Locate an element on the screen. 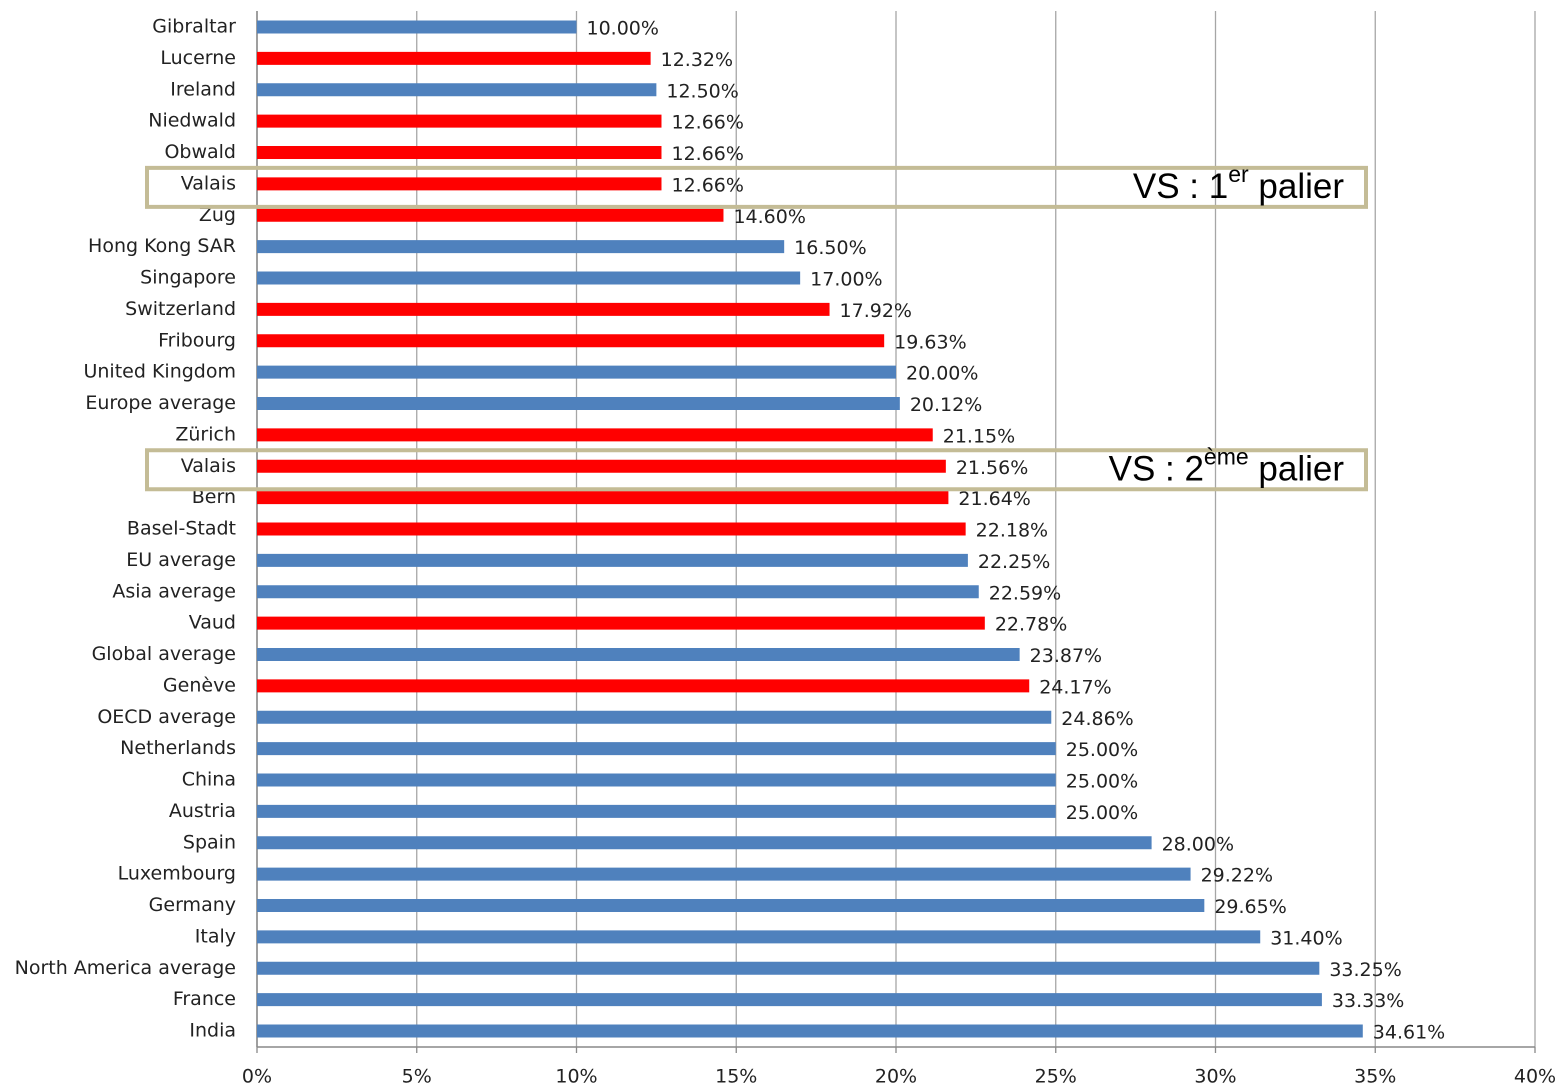  x-tick-label: 0% is located at coordinates (257, 1076).